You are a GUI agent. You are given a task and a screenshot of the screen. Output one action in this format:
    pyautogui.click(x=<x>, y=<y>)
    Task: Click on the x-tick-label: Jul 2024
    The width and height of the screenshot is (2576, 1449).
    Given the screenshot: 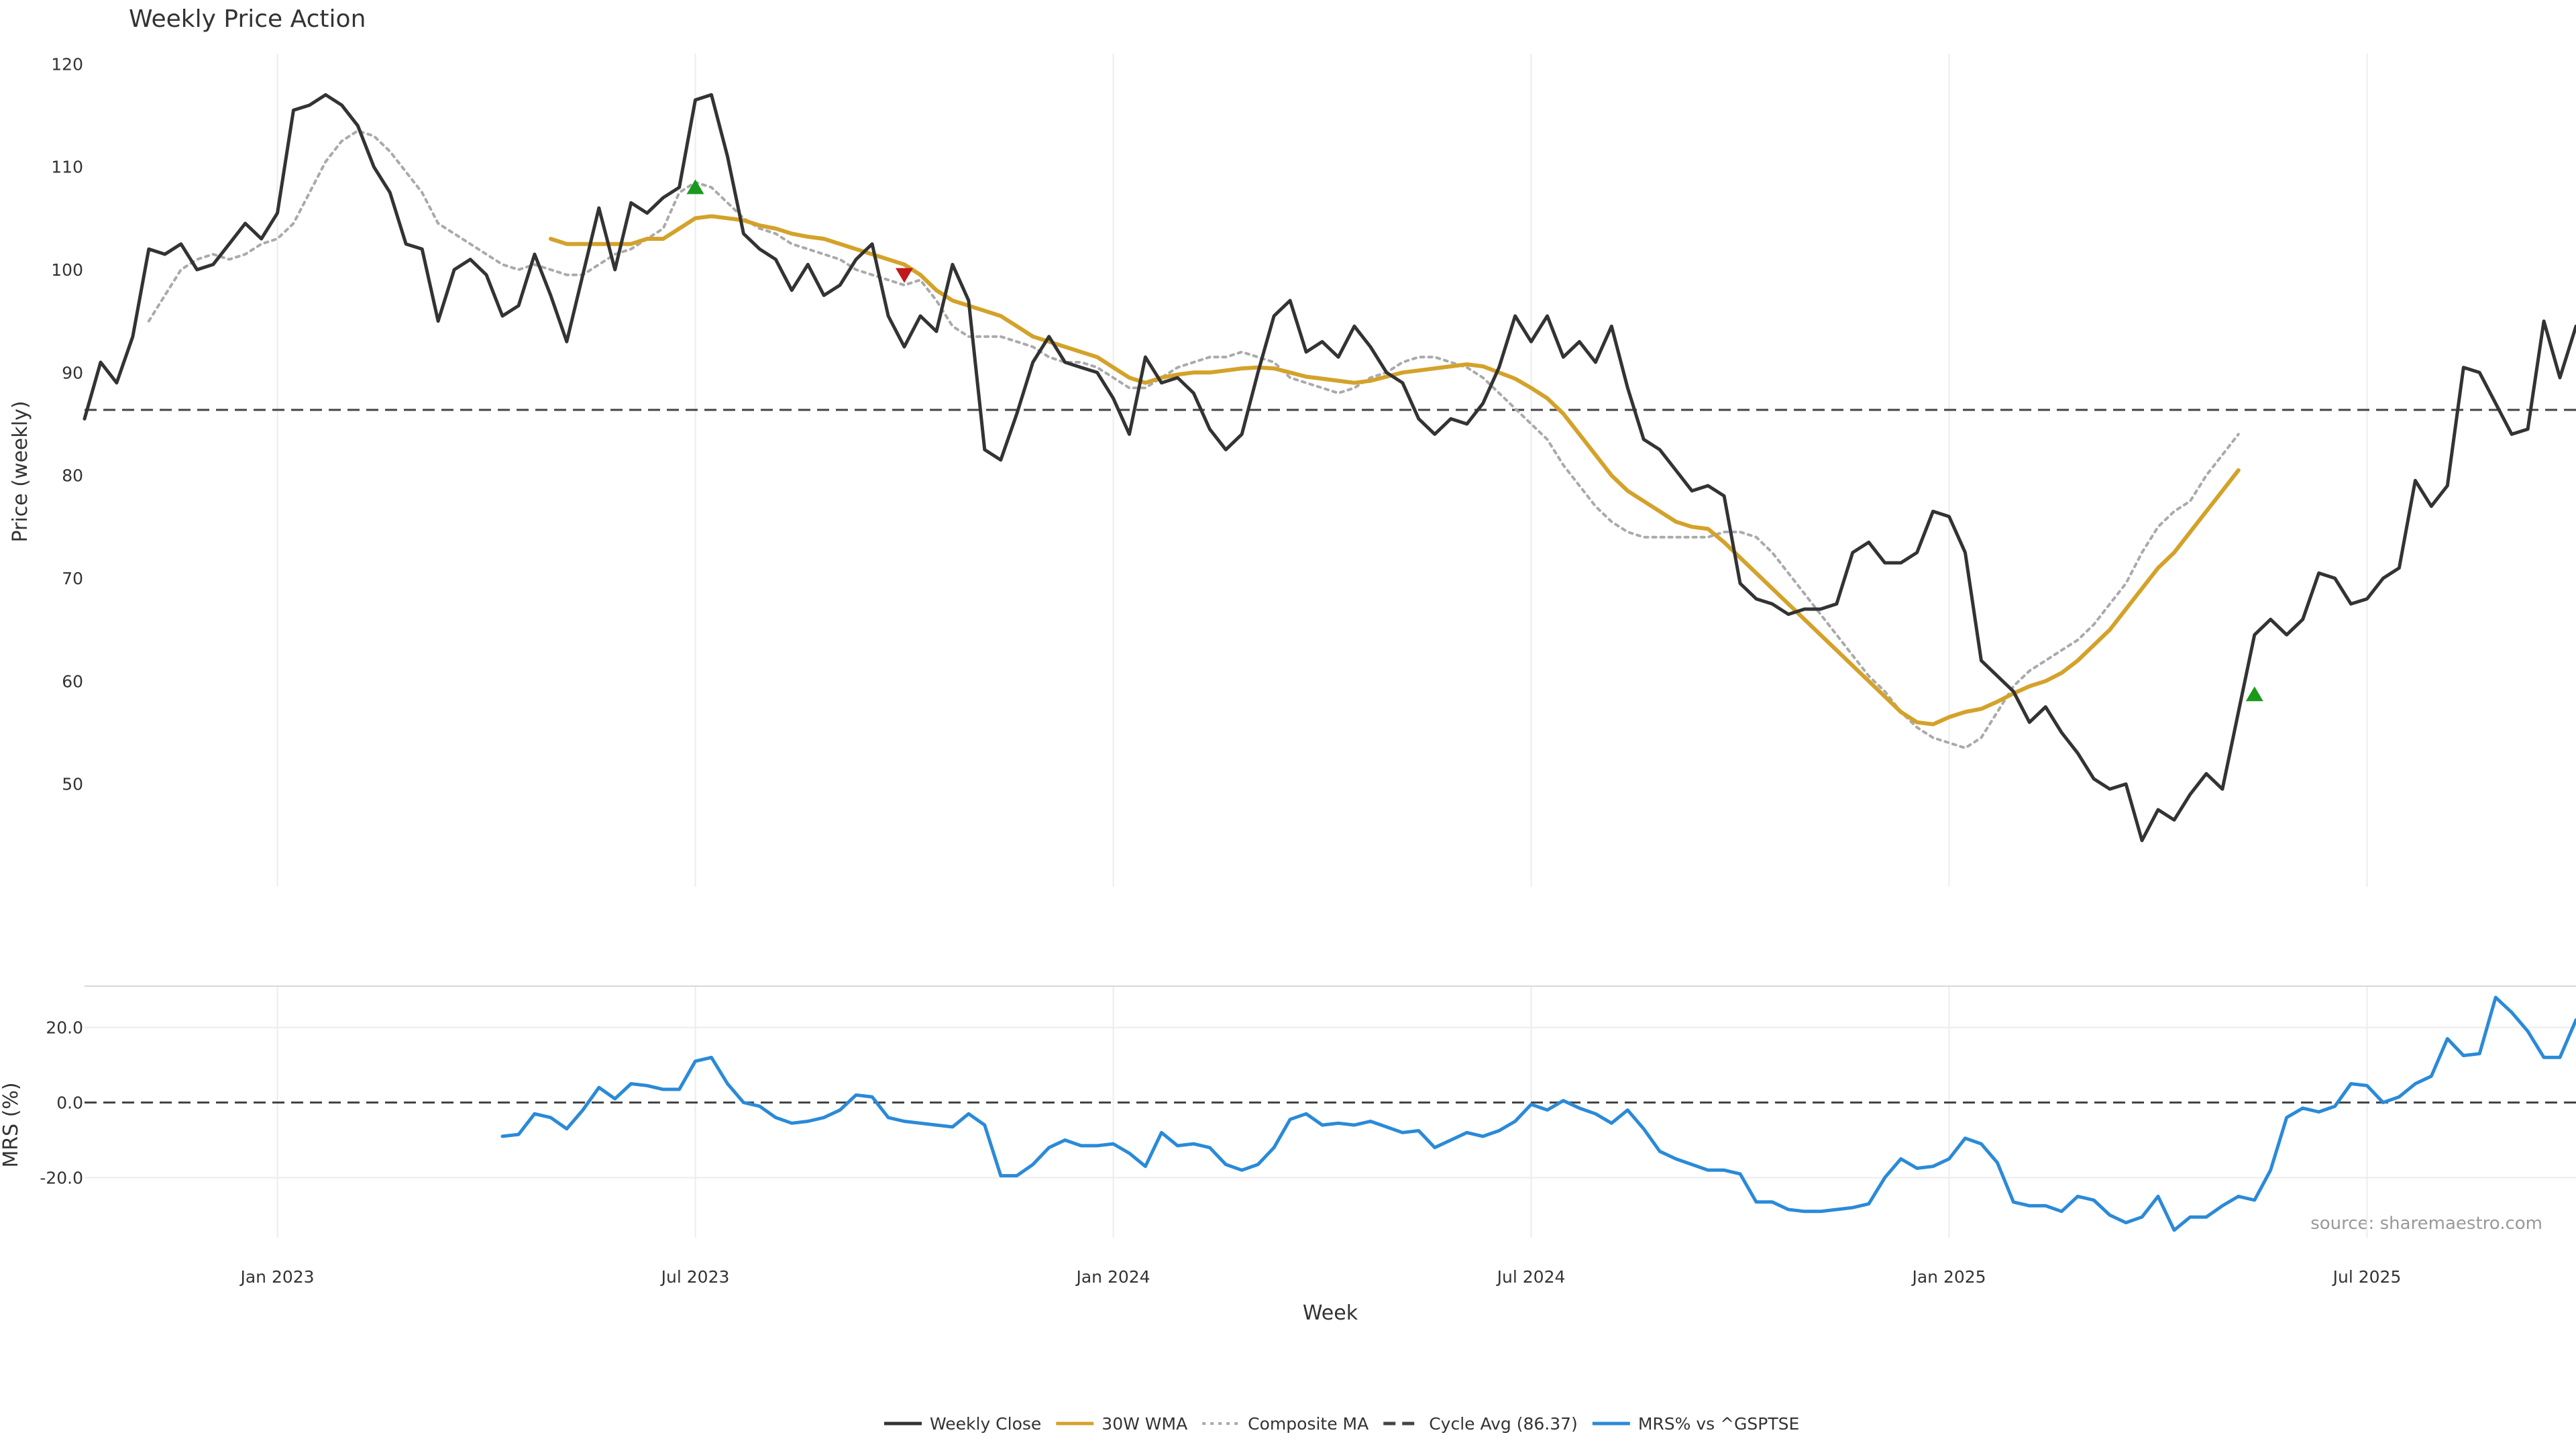 What is the action you would take?
    pyautogui.click(x=1531, y=1277)
    